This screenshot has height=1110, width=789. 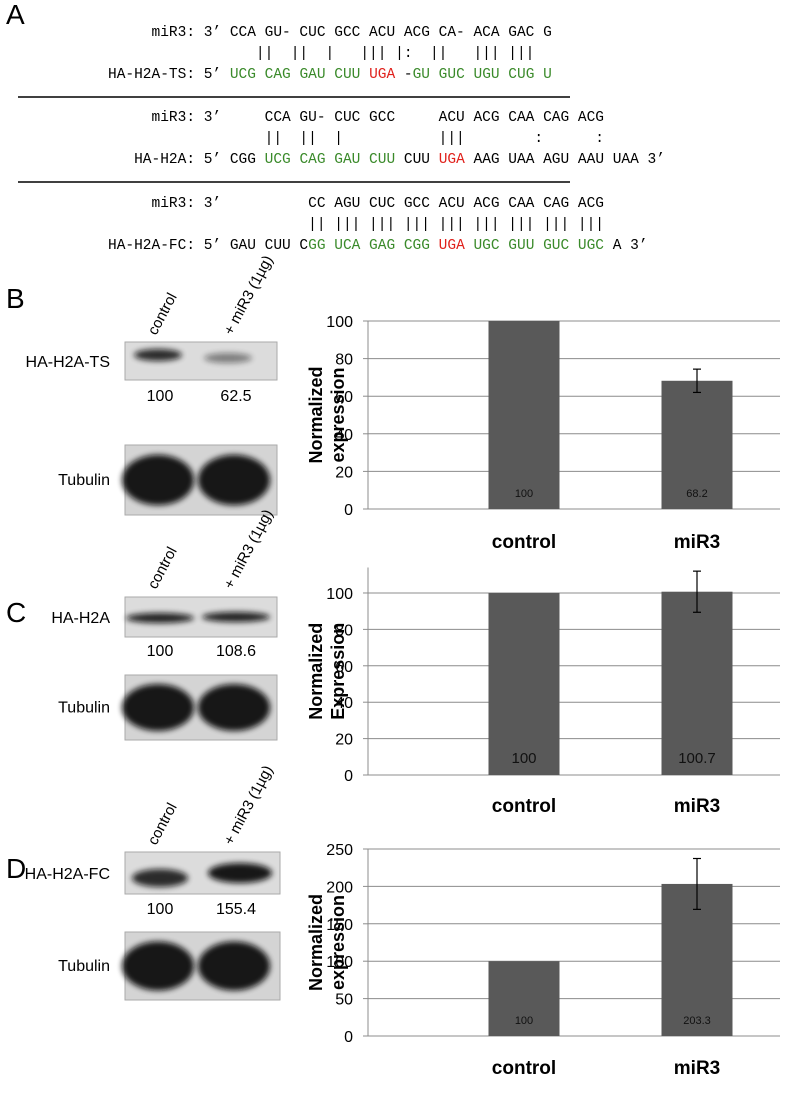 What do you see at coordinates (15, 15) in the screenshot?
I see `panel-letter: A` at bounding box center [15, 15].